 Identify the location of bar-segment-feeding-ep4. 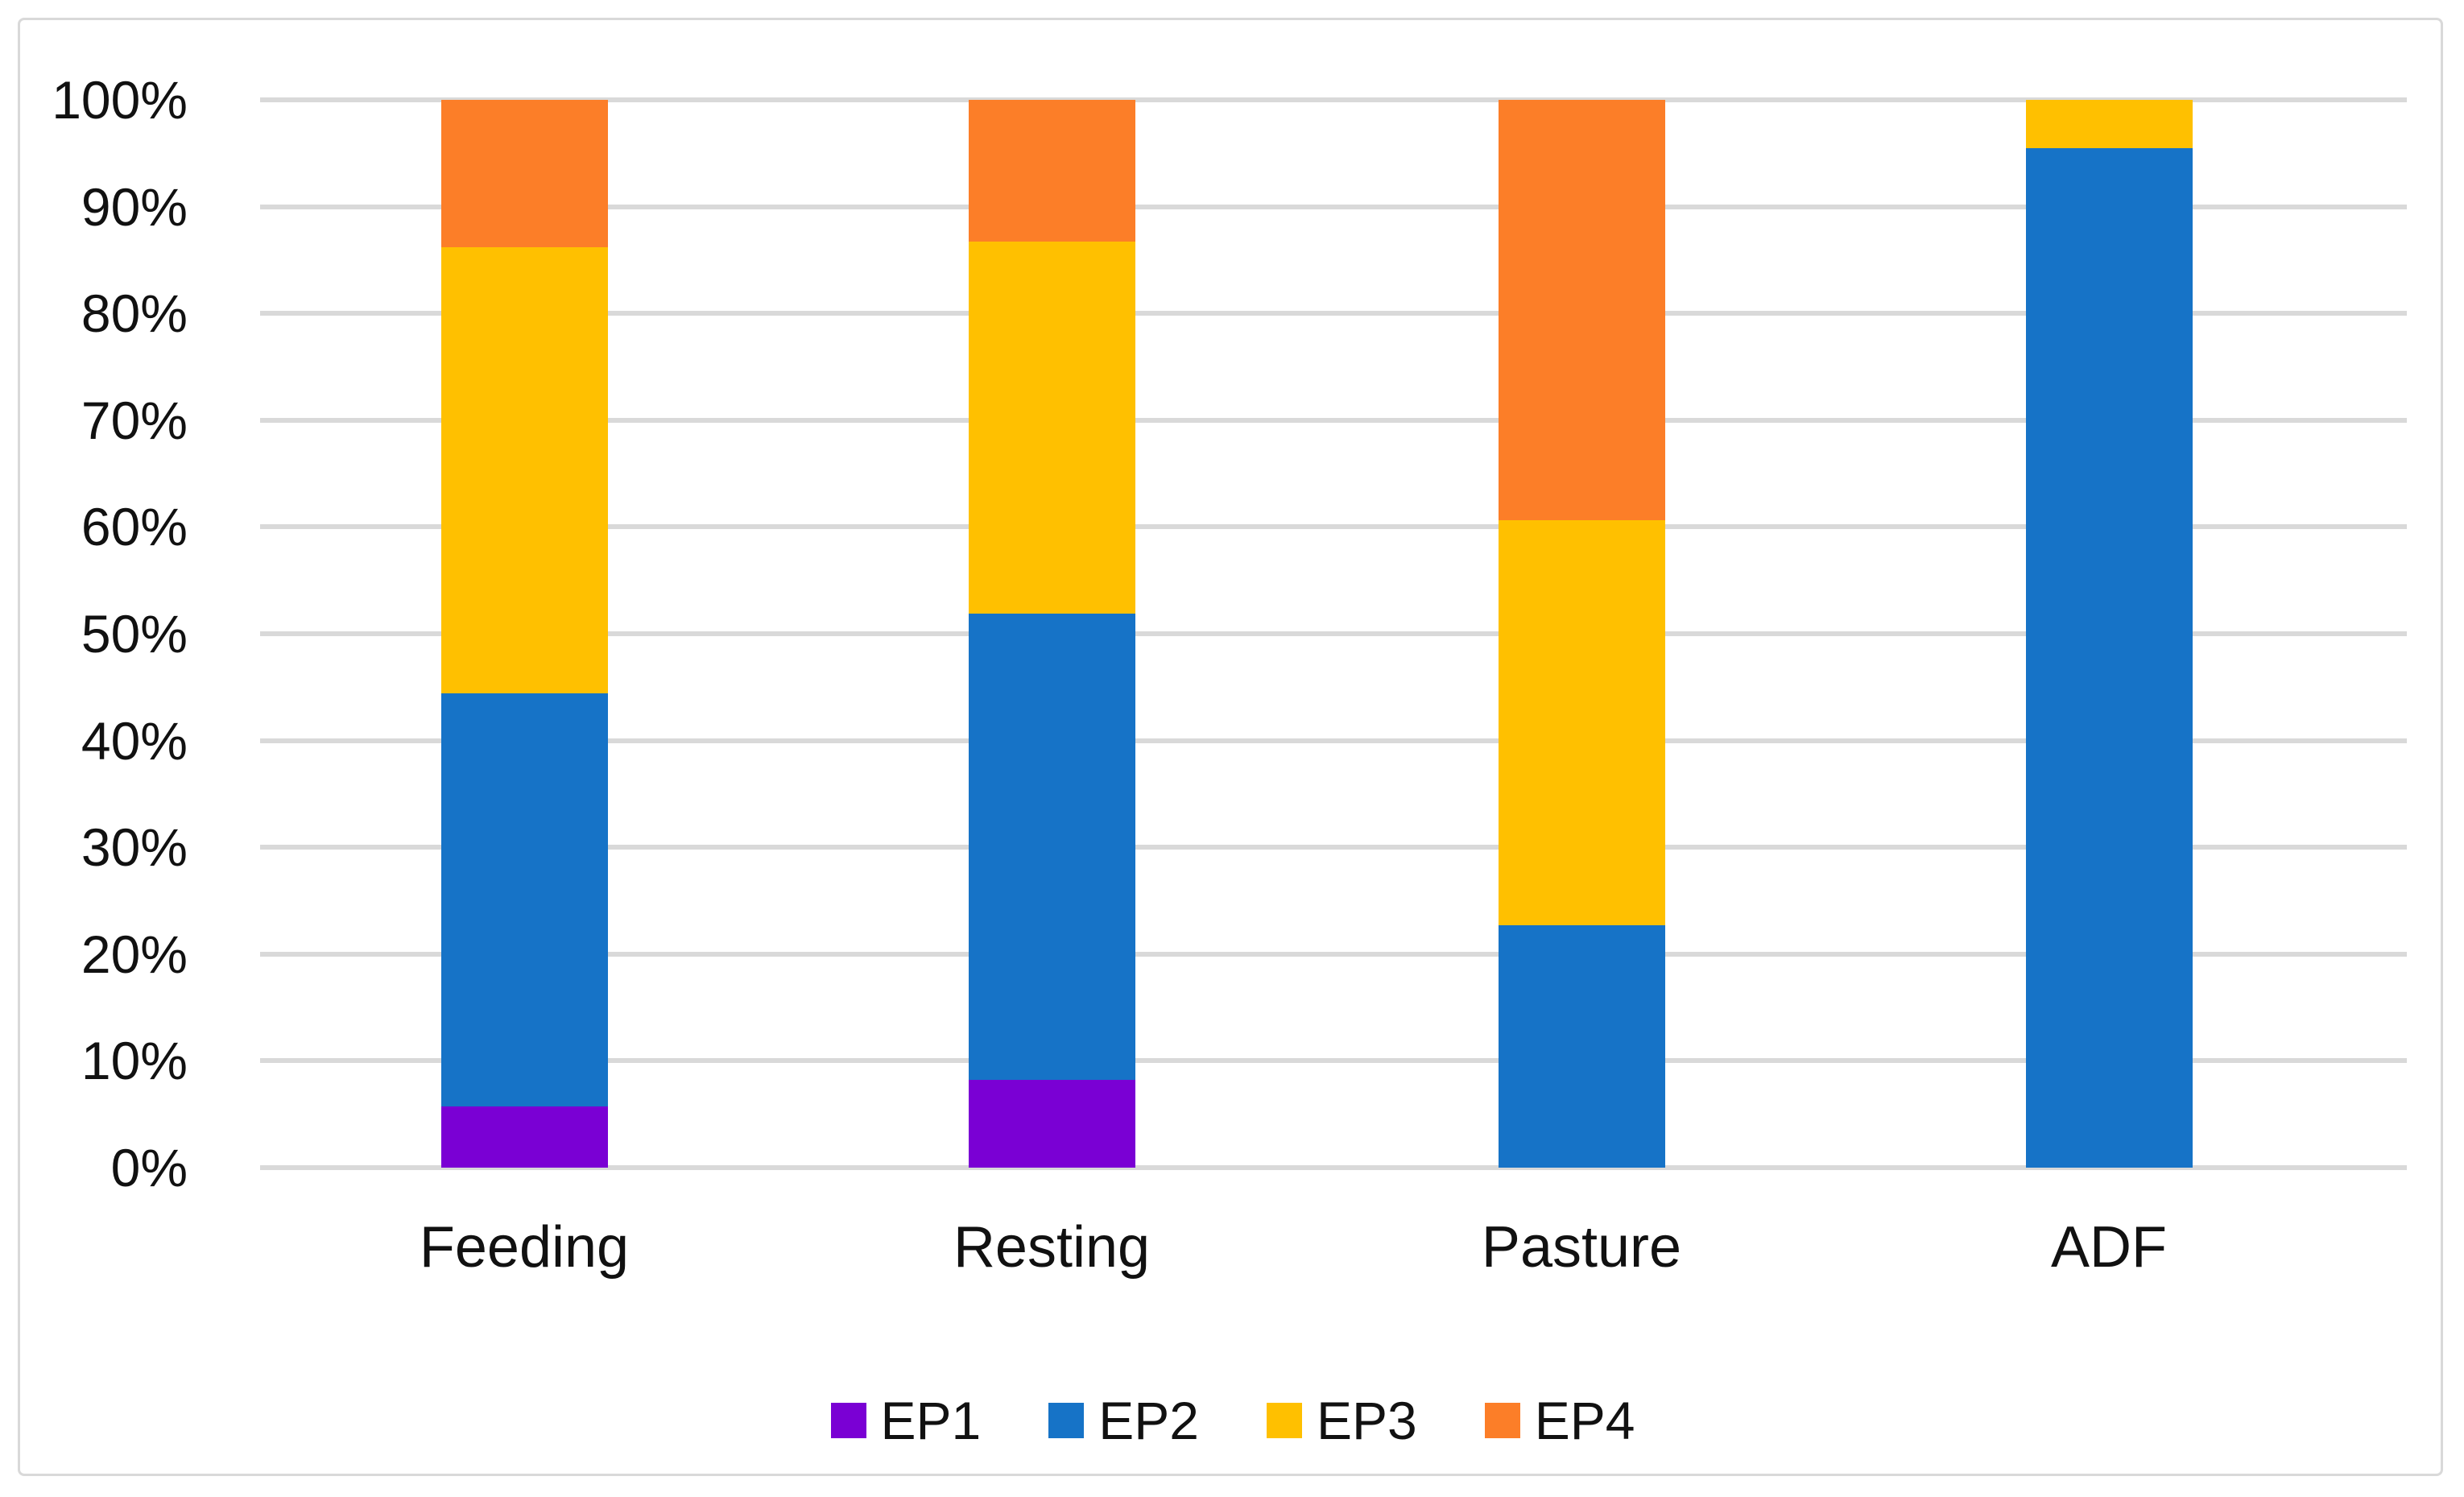
(524, 174).